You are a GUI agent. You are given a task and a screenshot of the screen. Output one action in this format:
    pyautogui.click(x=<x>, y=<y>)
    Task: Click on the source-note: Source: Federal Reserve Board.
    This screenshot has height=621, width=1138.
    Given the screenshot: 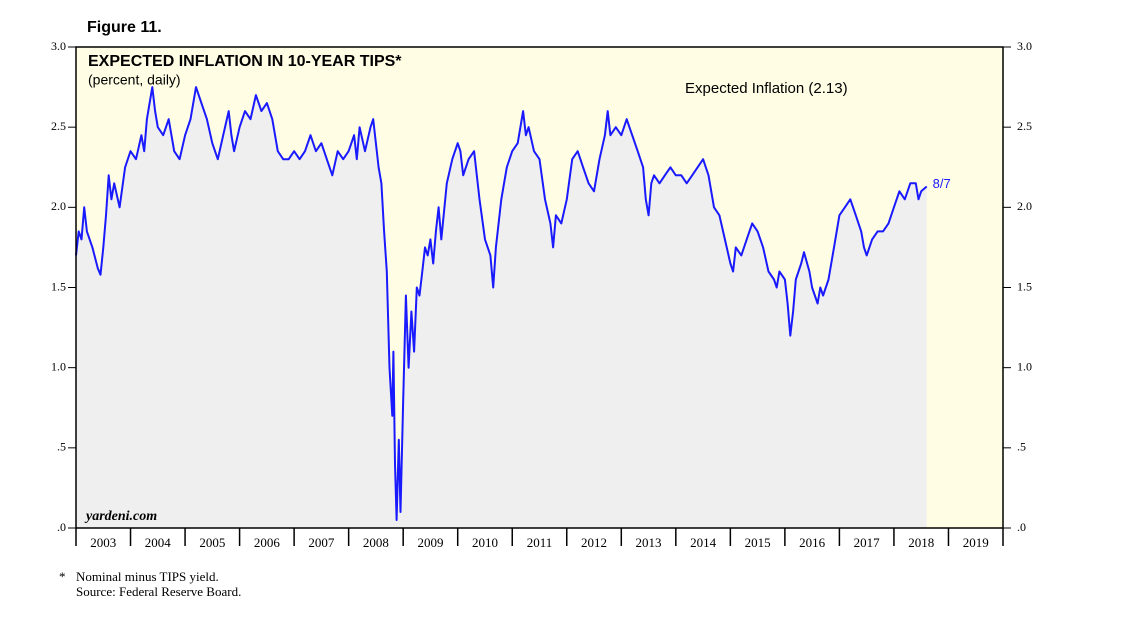 What is the action you would take?
    pyautogui.click(x=158, y=591)
    